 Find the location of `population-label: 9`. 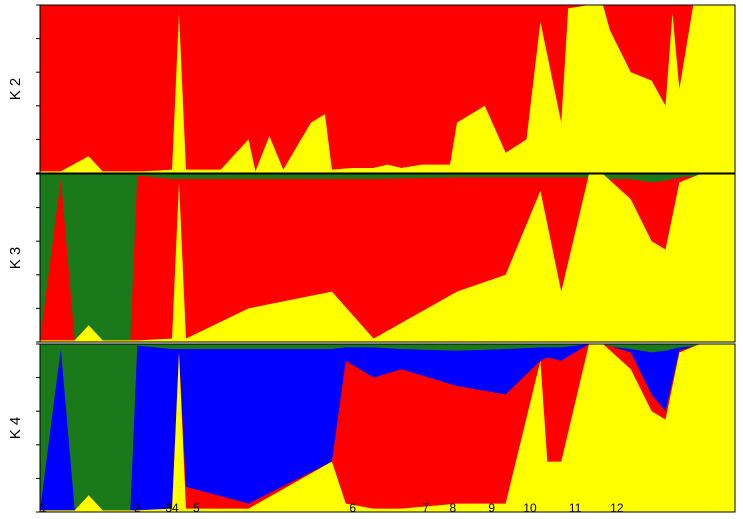

population-label: 9 is located at coordinates (491, 508).